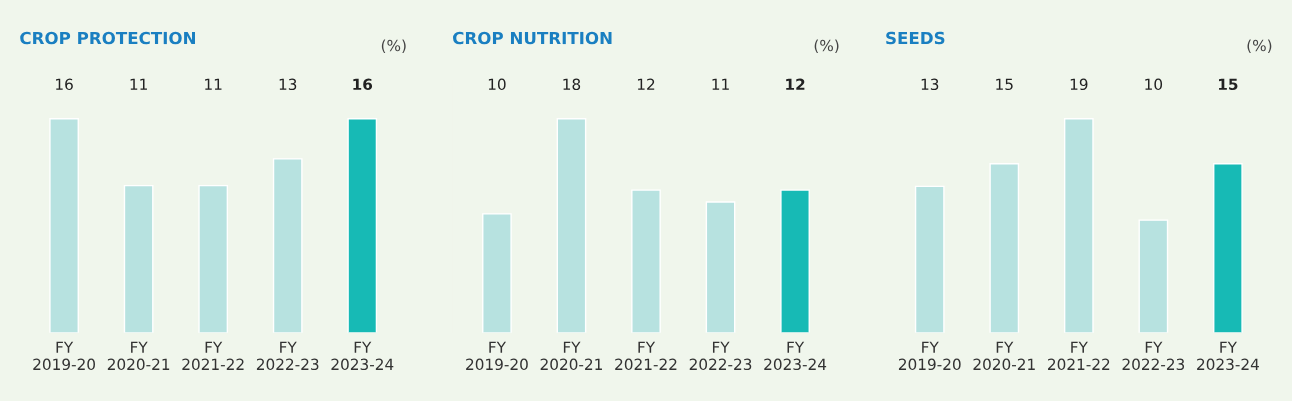 This screenshot has width=1292, height=401. Describe the element at coordinates (107, 38) in the screenshot. I see `chart-title: CROP PROTECTION` at that location.